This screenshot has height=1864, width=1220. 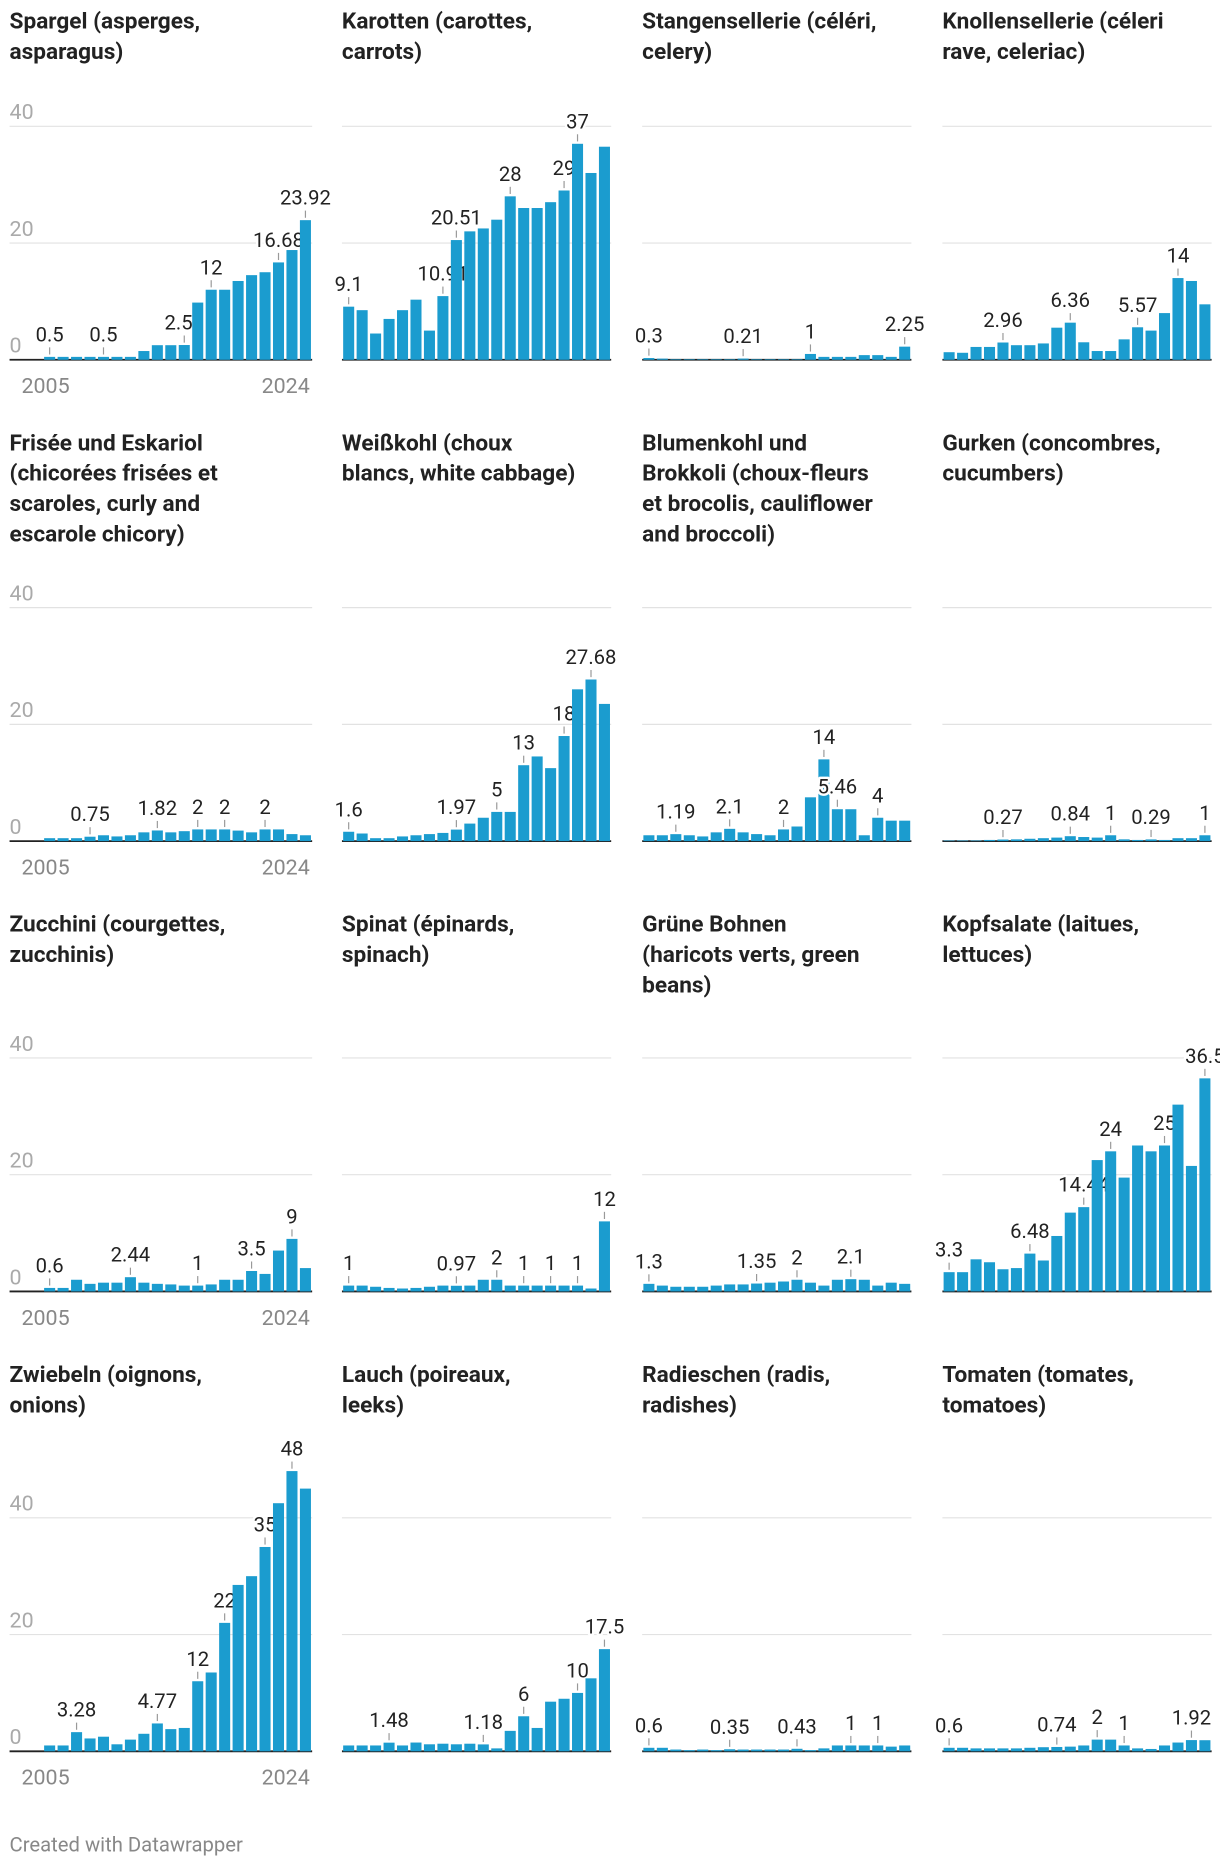 What do you see at coordinates (291, 1216) in the screenshot?
I see `value-label: 9` at bounding box center [291, 1216].